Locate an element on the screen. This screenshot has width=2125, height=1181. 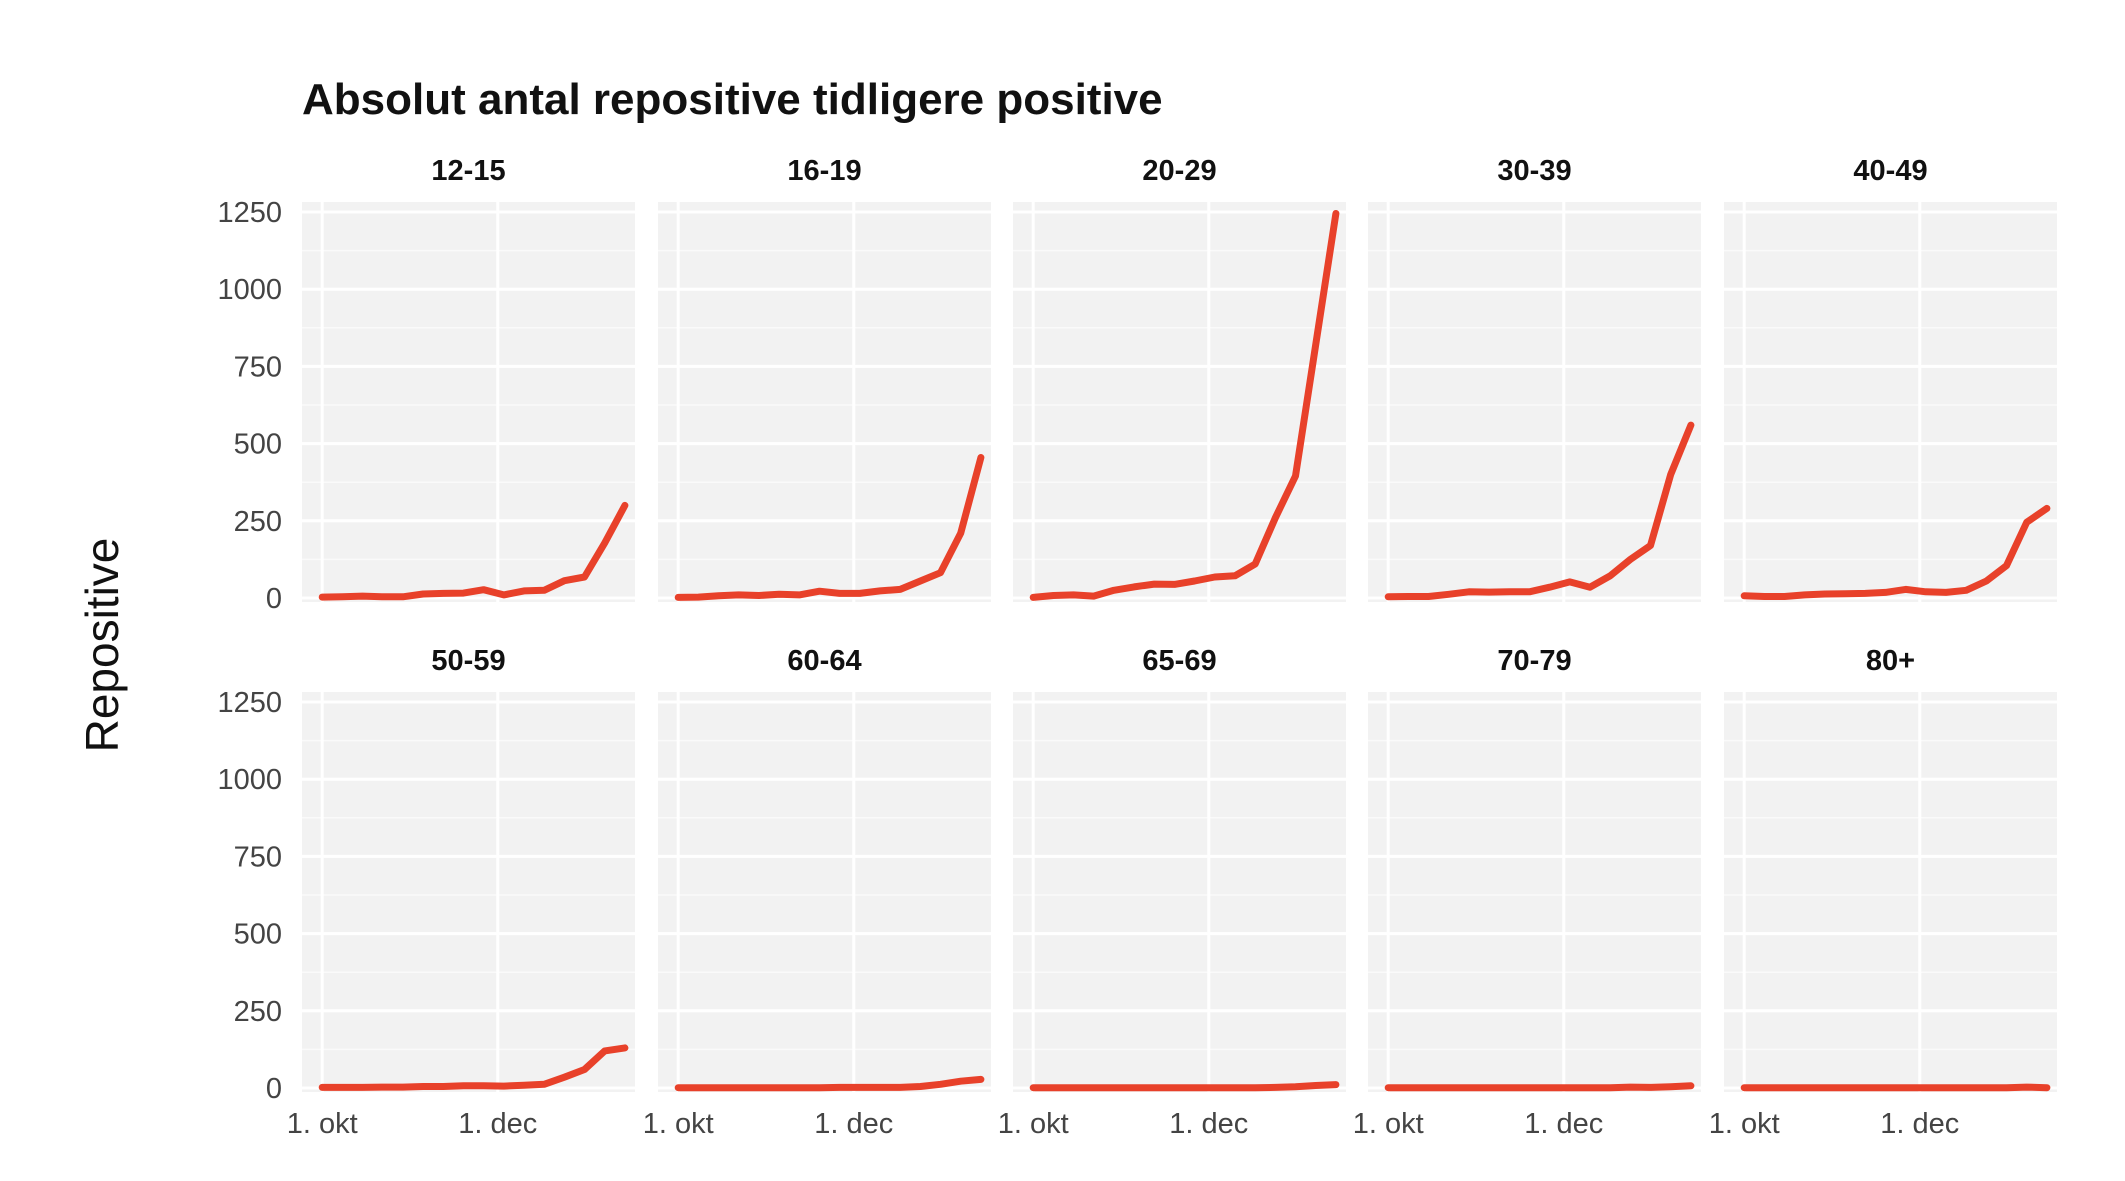
panel-60-64: 60-64 1. okt 1. dec is located at coordinates (817, 892).